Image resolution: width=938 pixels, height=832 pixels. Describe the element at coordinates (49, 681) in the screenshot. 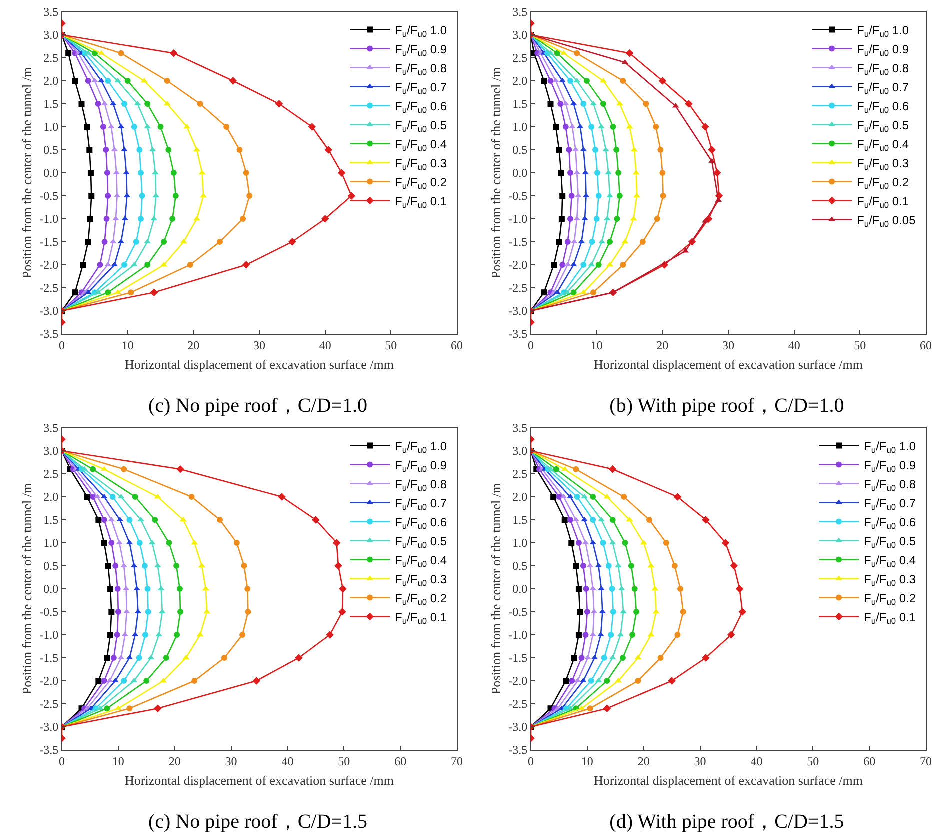

I see `y-tick-label: -2.0` at that location.